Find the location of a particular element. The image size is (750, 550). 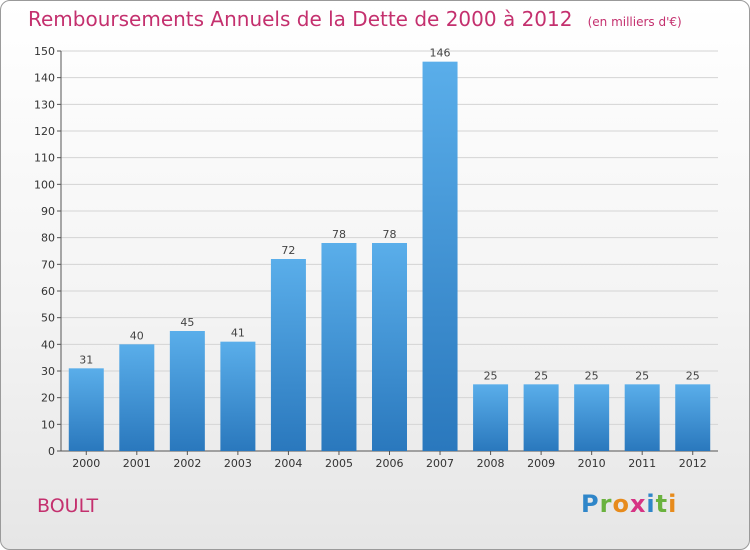

x-tick-label: 2000 is located at coordinates (86, 463).